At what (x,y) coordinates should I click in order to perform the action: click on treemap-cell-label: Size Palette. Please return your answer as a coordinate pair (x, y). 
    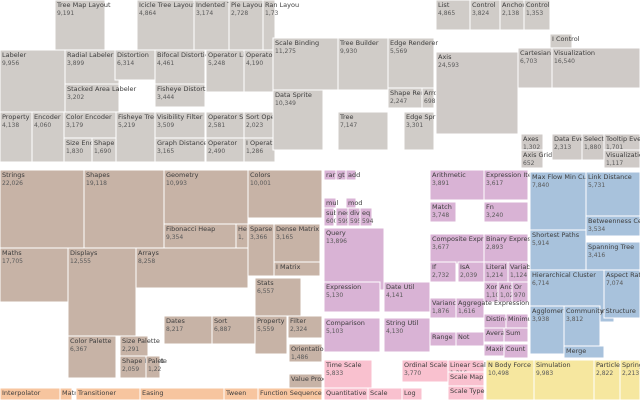
    Looking at the image, I should click on (141, 341).